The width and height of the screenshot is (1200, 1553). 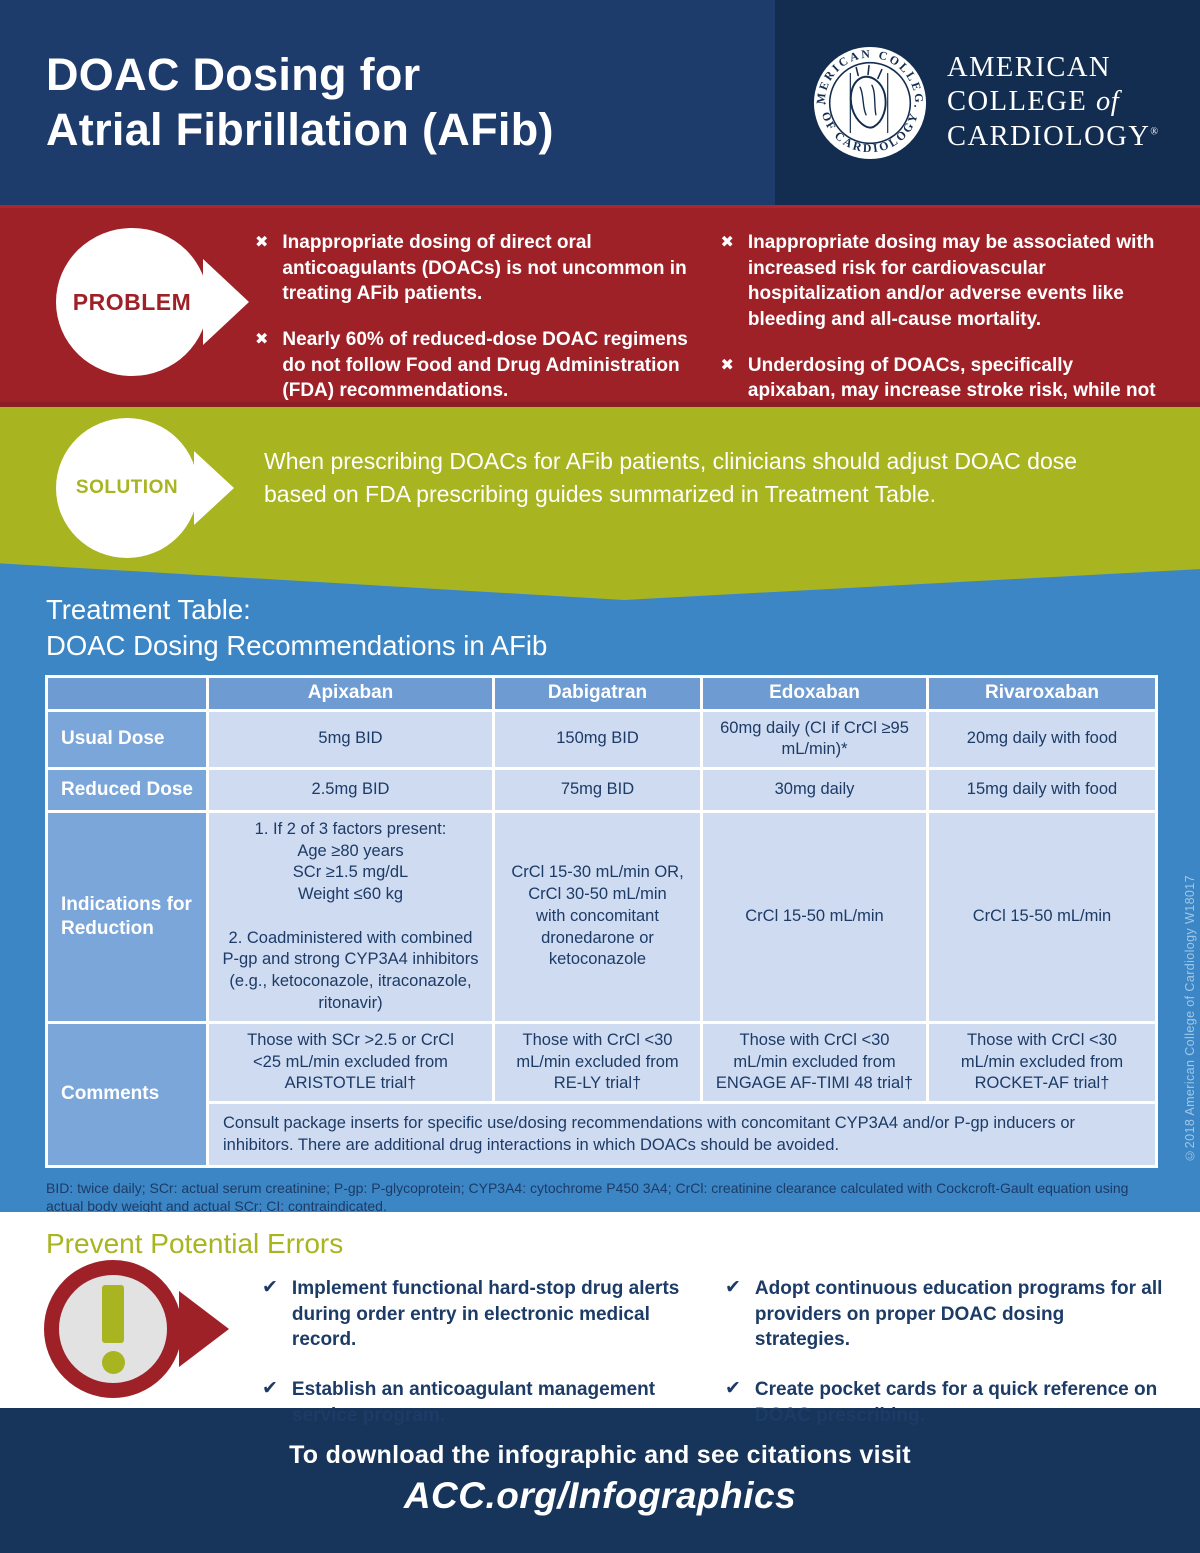 What do you see at coordinates (600, 1495) in the screenshot?
I see `footer-url: ACC.org/Infographics` at bounding box center [600, 1495].